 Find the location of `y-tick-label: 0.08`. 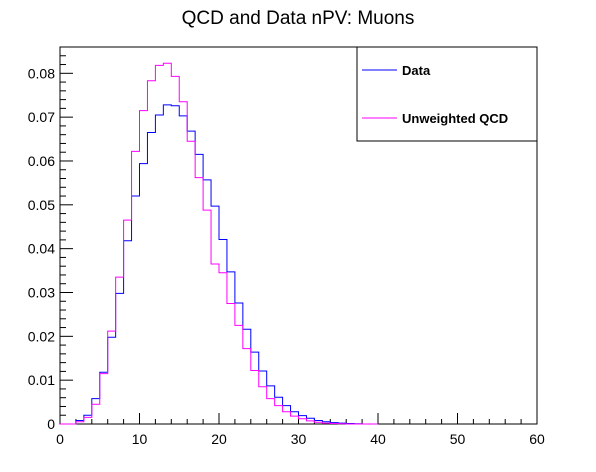

y-tick-label: 0.08 is located at coordinates (41, 73).